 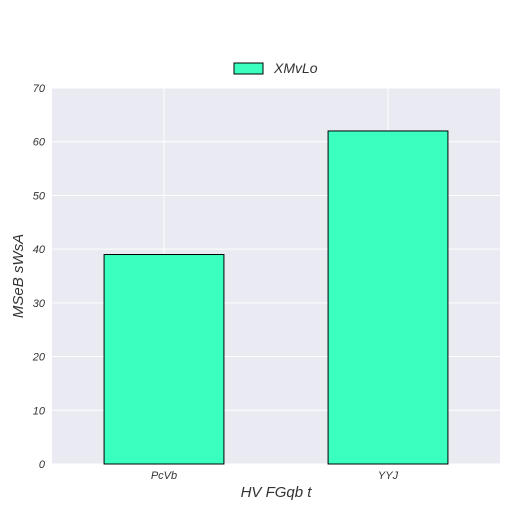 What do you see at coordinates (164, 359) in the screenshot?
I see `bar-pcvb` at bounding box center [164, 359].